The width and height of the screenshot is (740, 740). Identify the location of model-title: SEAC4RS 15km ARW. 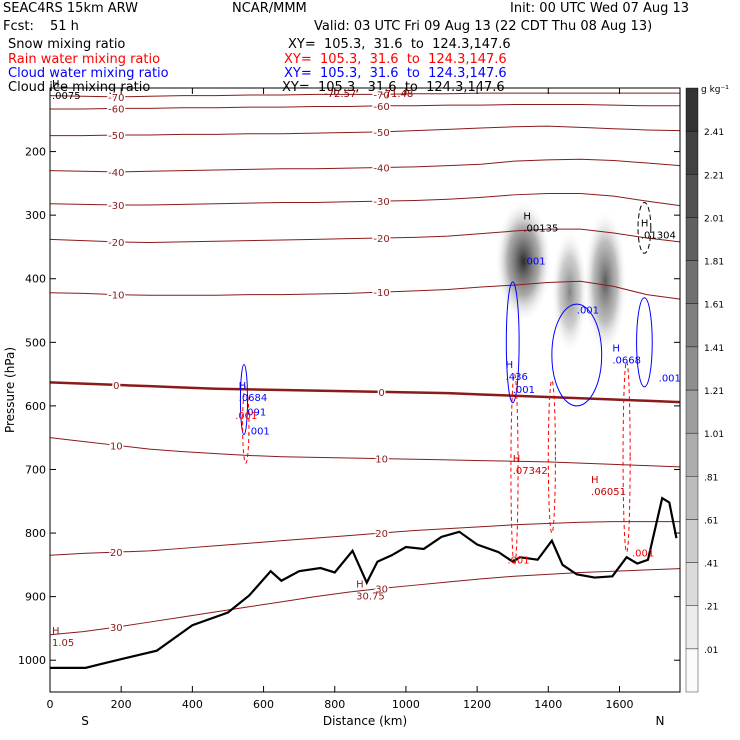
(71, 8).